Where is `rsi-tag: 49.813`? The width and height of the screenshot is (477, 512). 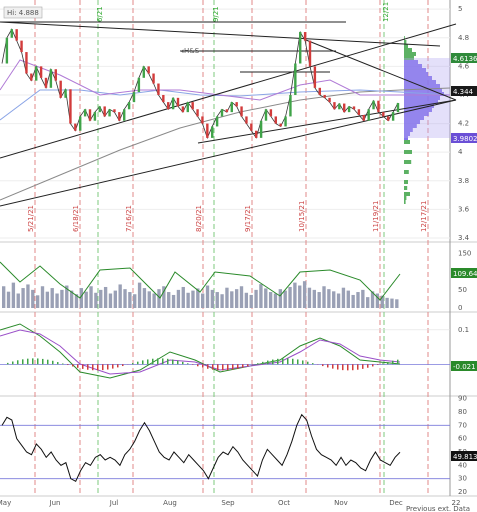 rsi-tag: 49.813 is located at coordinates (465, 457).